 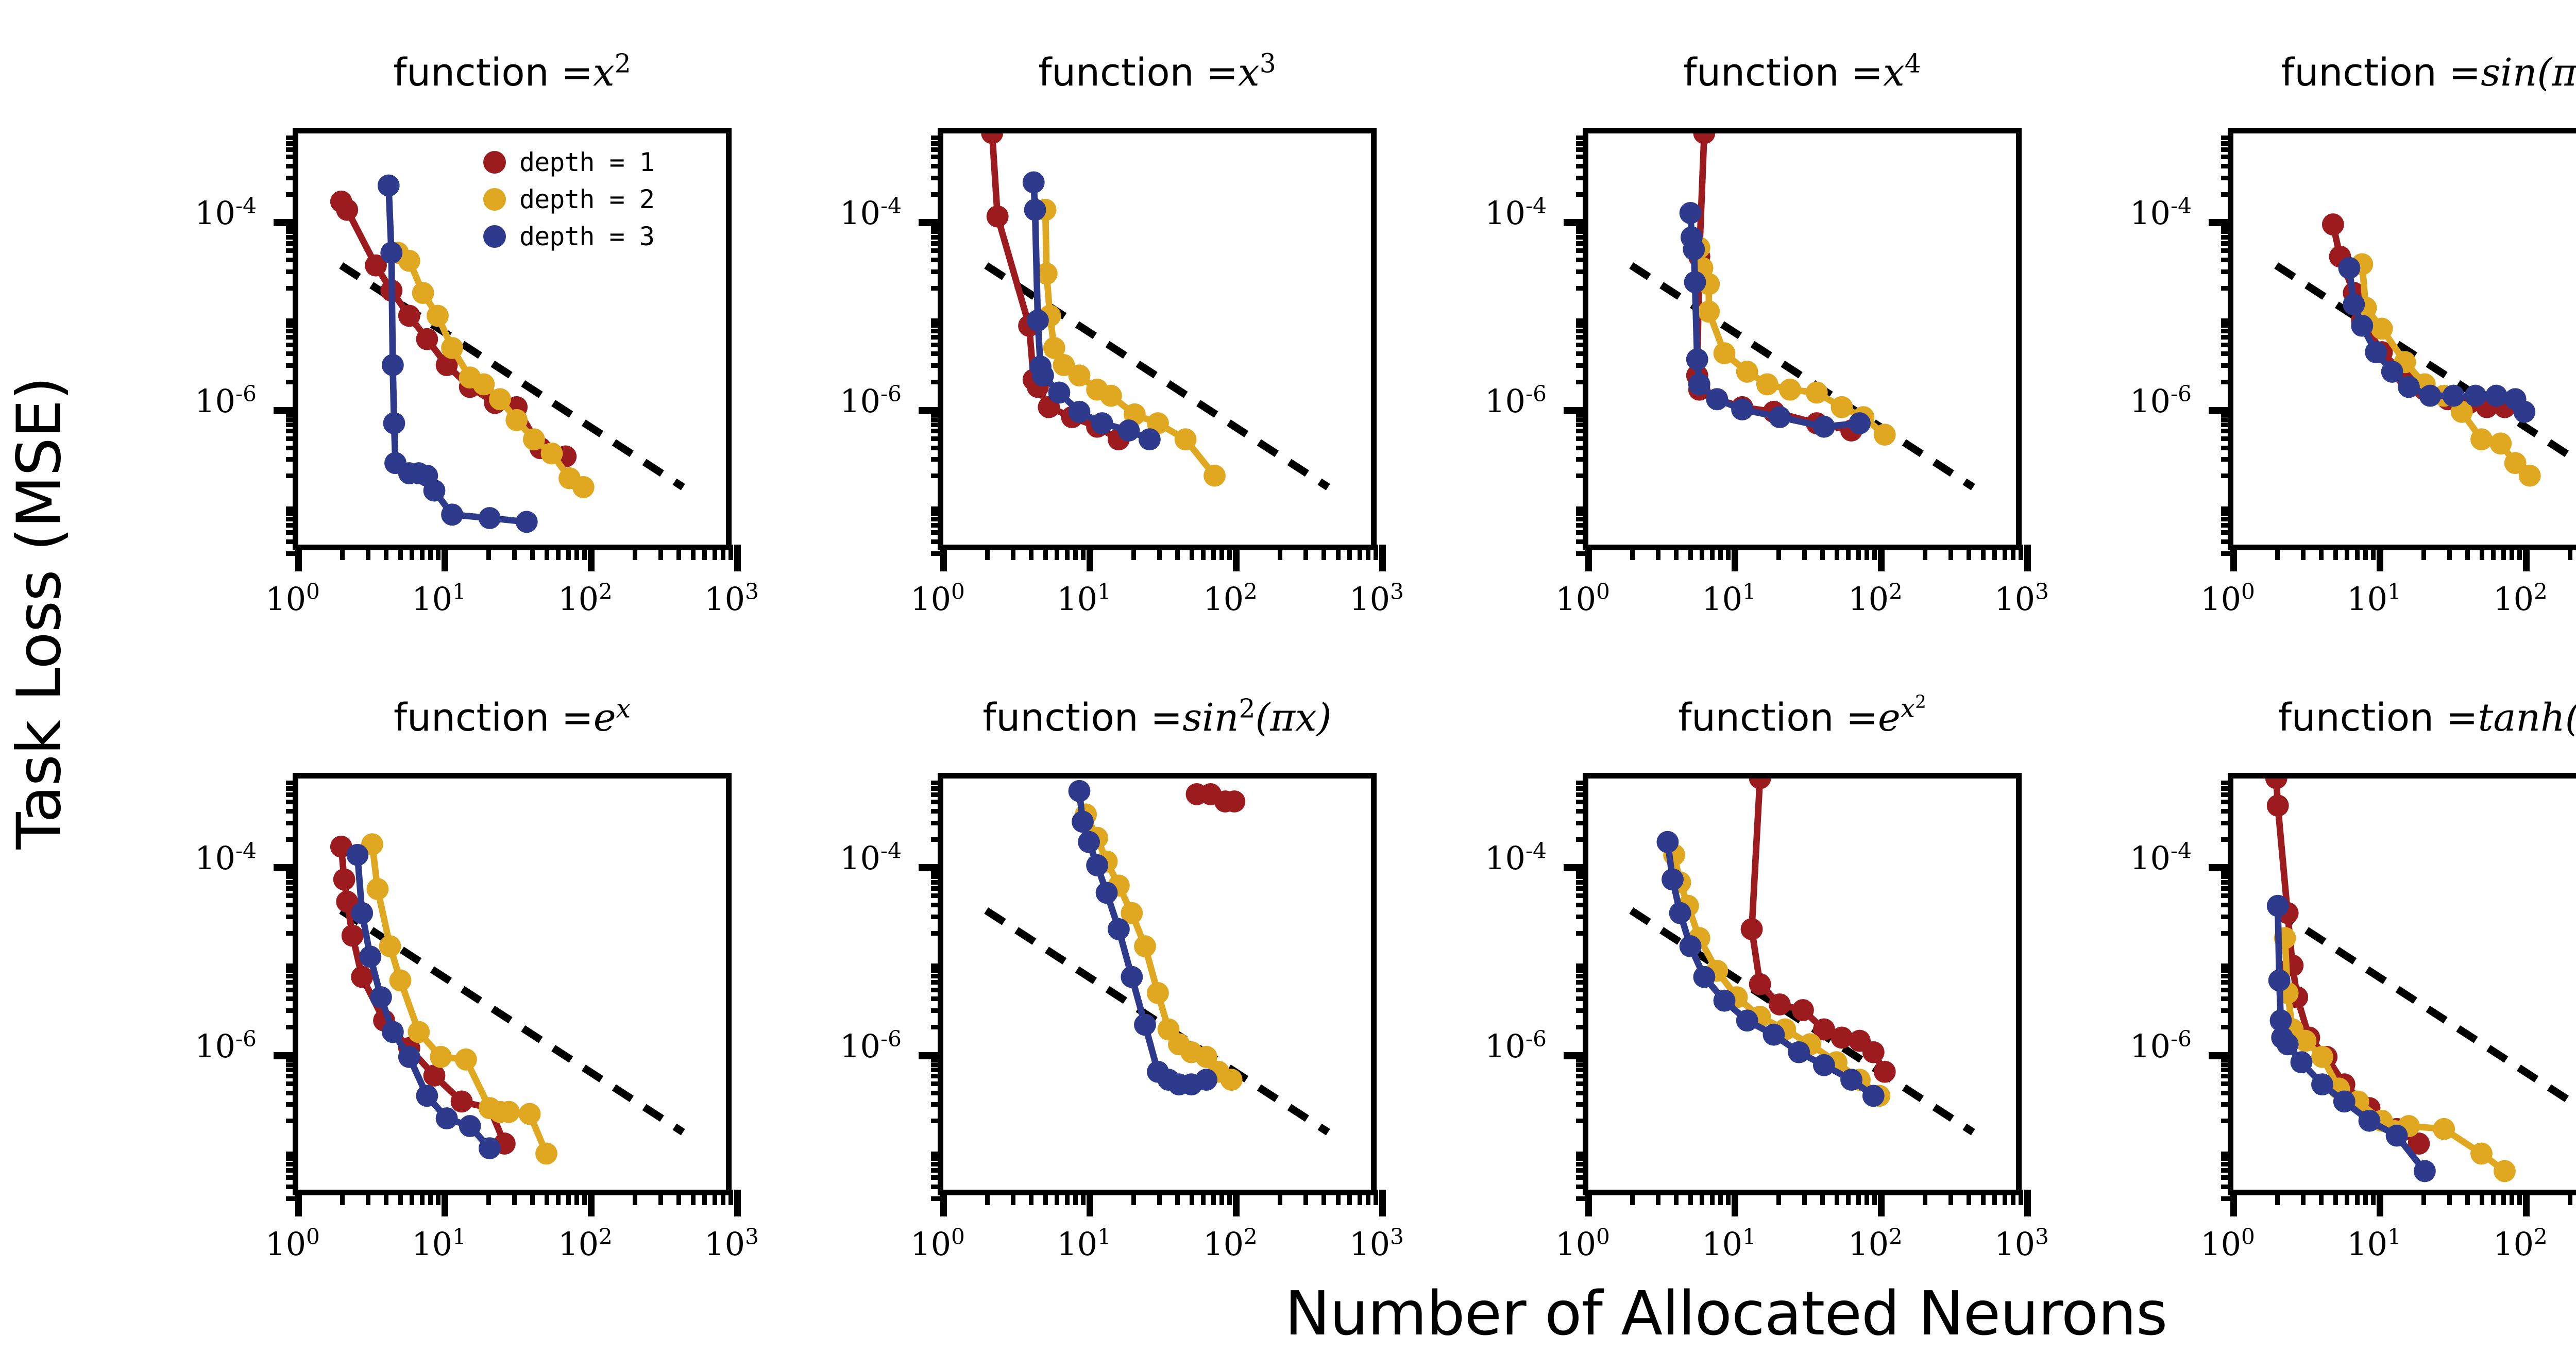 What do you see at coordinates (871, 858) in the screenshot?
I see `y-tick-label-0: 10⁻⁴` at bounding box center [871, 858].